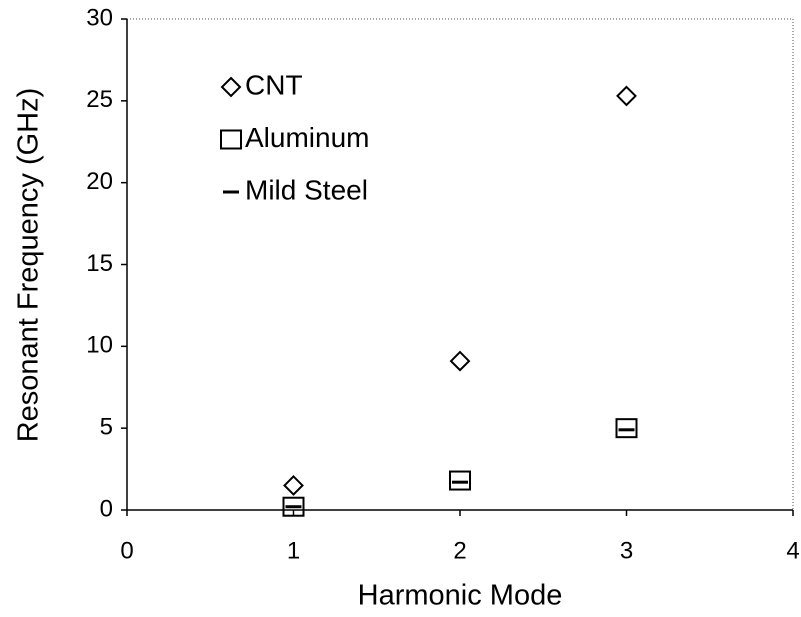 The width and height of the screenshot is (801, 617). What do you see at coordinates (99, 345) in the screenshot?
I see `y-tick-label: 10` at bounding box center [99, 345].